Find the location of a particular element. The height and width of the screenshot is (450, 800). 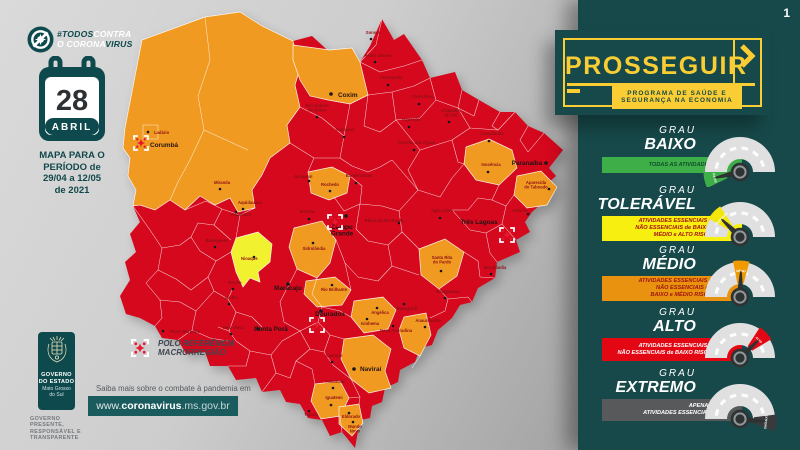

calendar-month: ABRIL is located at coordinates (72, 127).